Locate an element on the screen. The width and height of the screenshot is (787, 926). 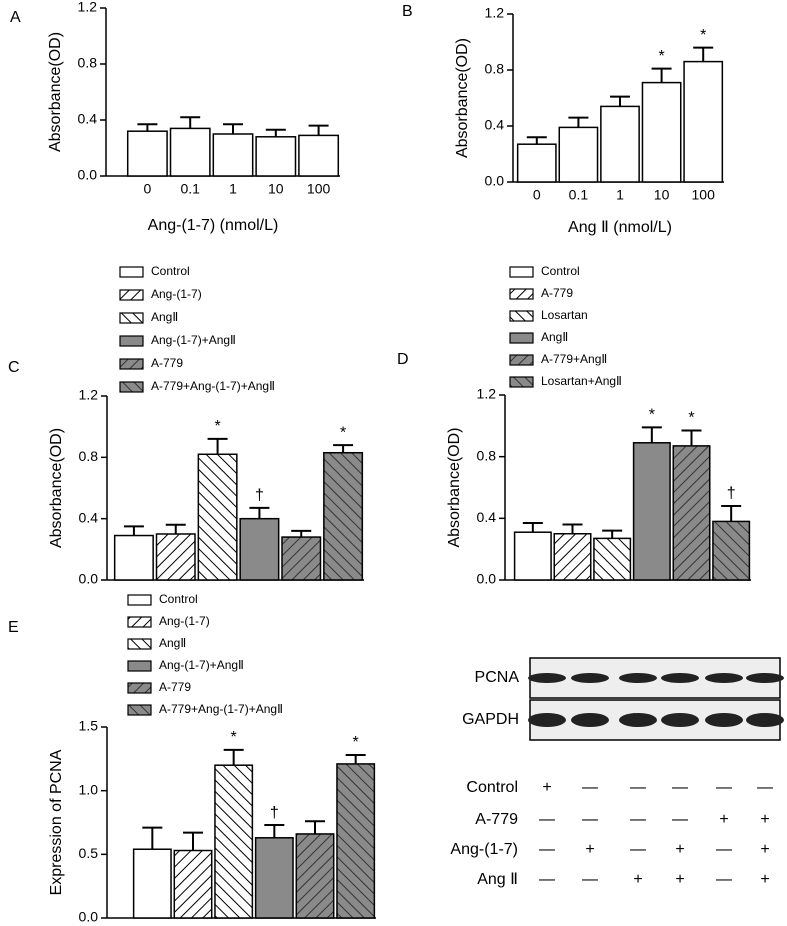
treatment-label: Ang-(1-7) is located at coordinates (484, 849).